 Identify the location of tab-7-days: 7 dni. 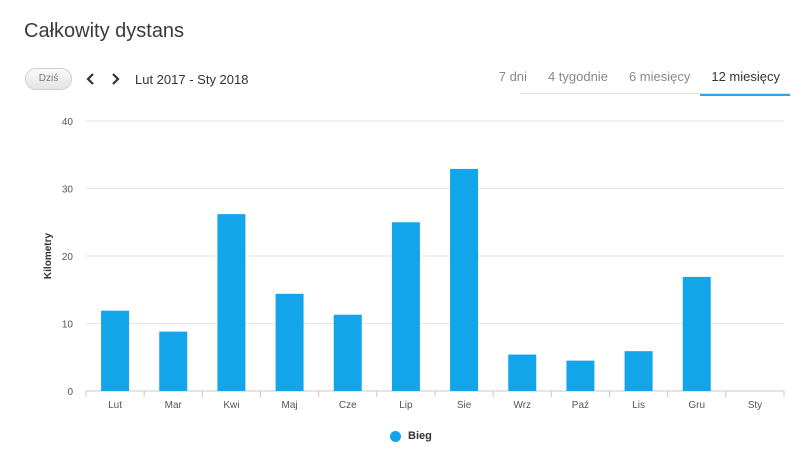
(512, 76).